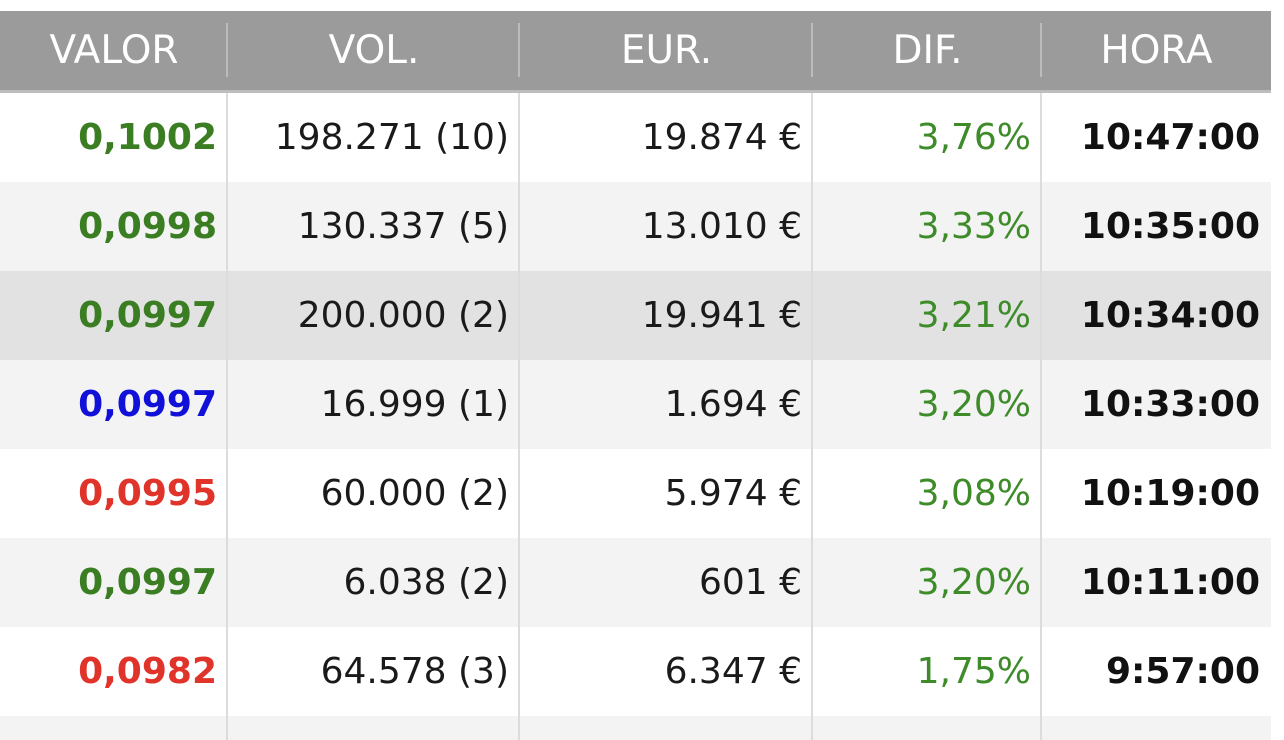 The height and width of the screenshot is (740, 1284). I want to click on table-row: 0,0995 60.000 (2) 5.974 € 3,08% 10:19:00, so click(635, 493).